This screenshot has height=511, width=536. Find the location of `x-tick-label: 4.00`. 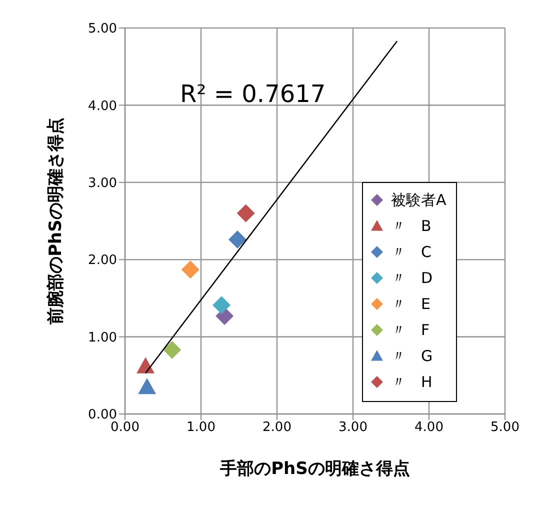

x-tick-label: 4.00 is located at coordinates (429, 428).